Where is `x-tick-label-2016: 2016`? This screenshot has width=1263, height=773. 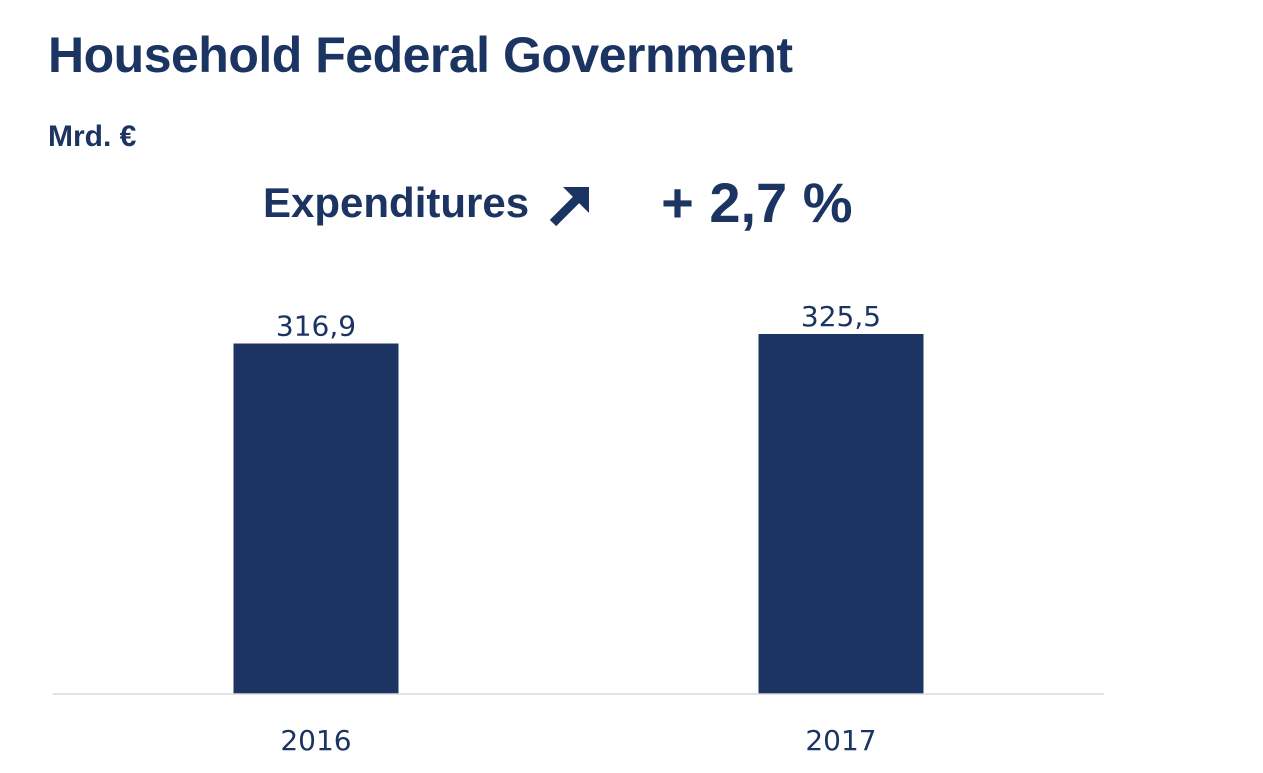 x-tick-label-2016: 2016 is located at coordinates (315, 740).